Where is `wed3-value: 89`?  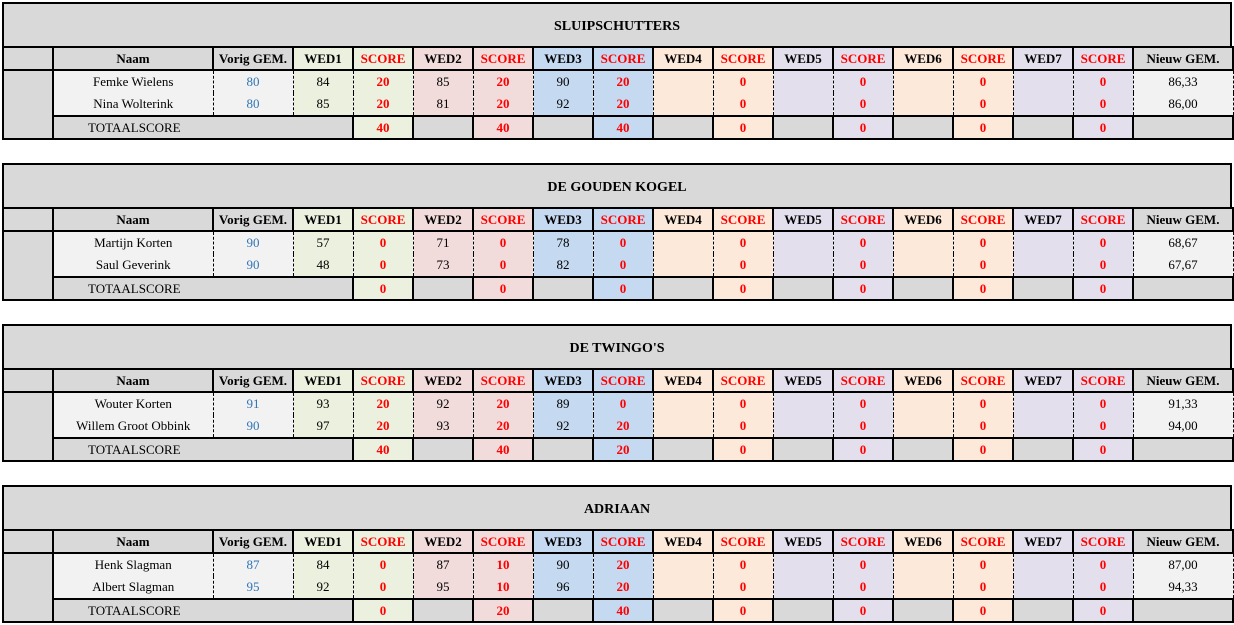
wed3-value: 89 is located at coordinates (563, 403).